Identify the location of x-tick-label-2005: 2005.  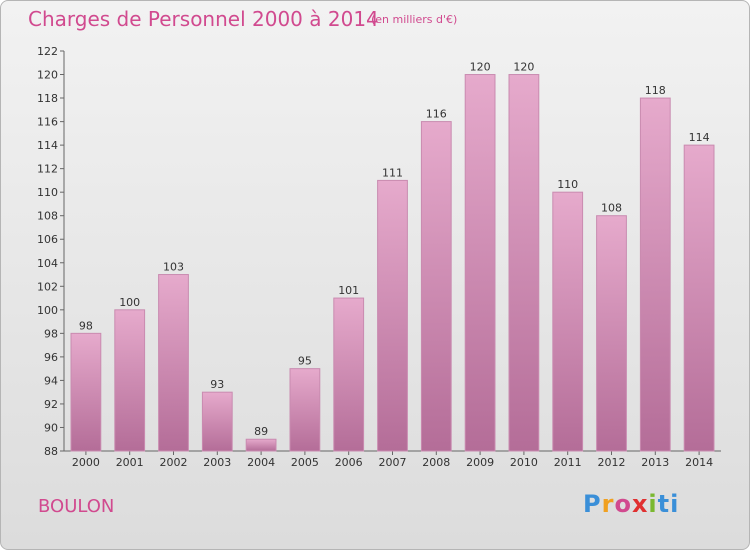
(305, 462).